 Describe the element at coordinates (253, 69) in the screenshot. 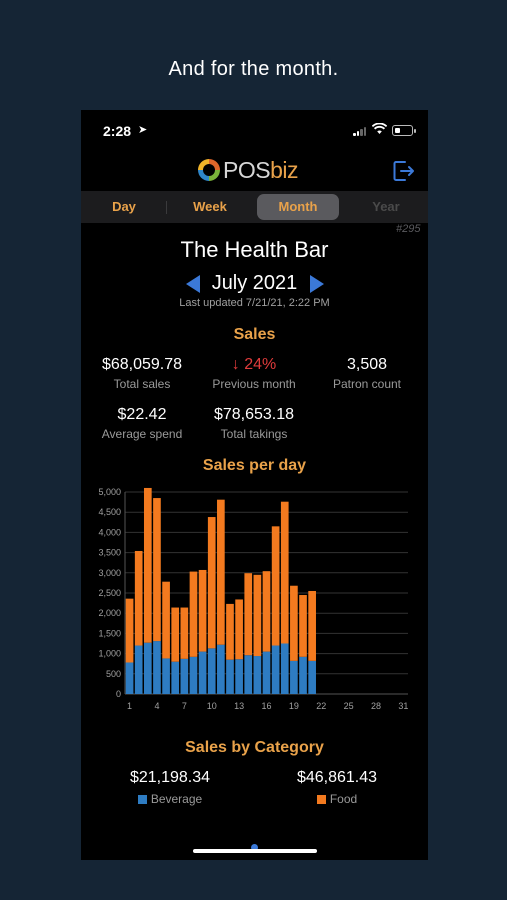

I see `screenshot-caption: And for the month.` at that location.